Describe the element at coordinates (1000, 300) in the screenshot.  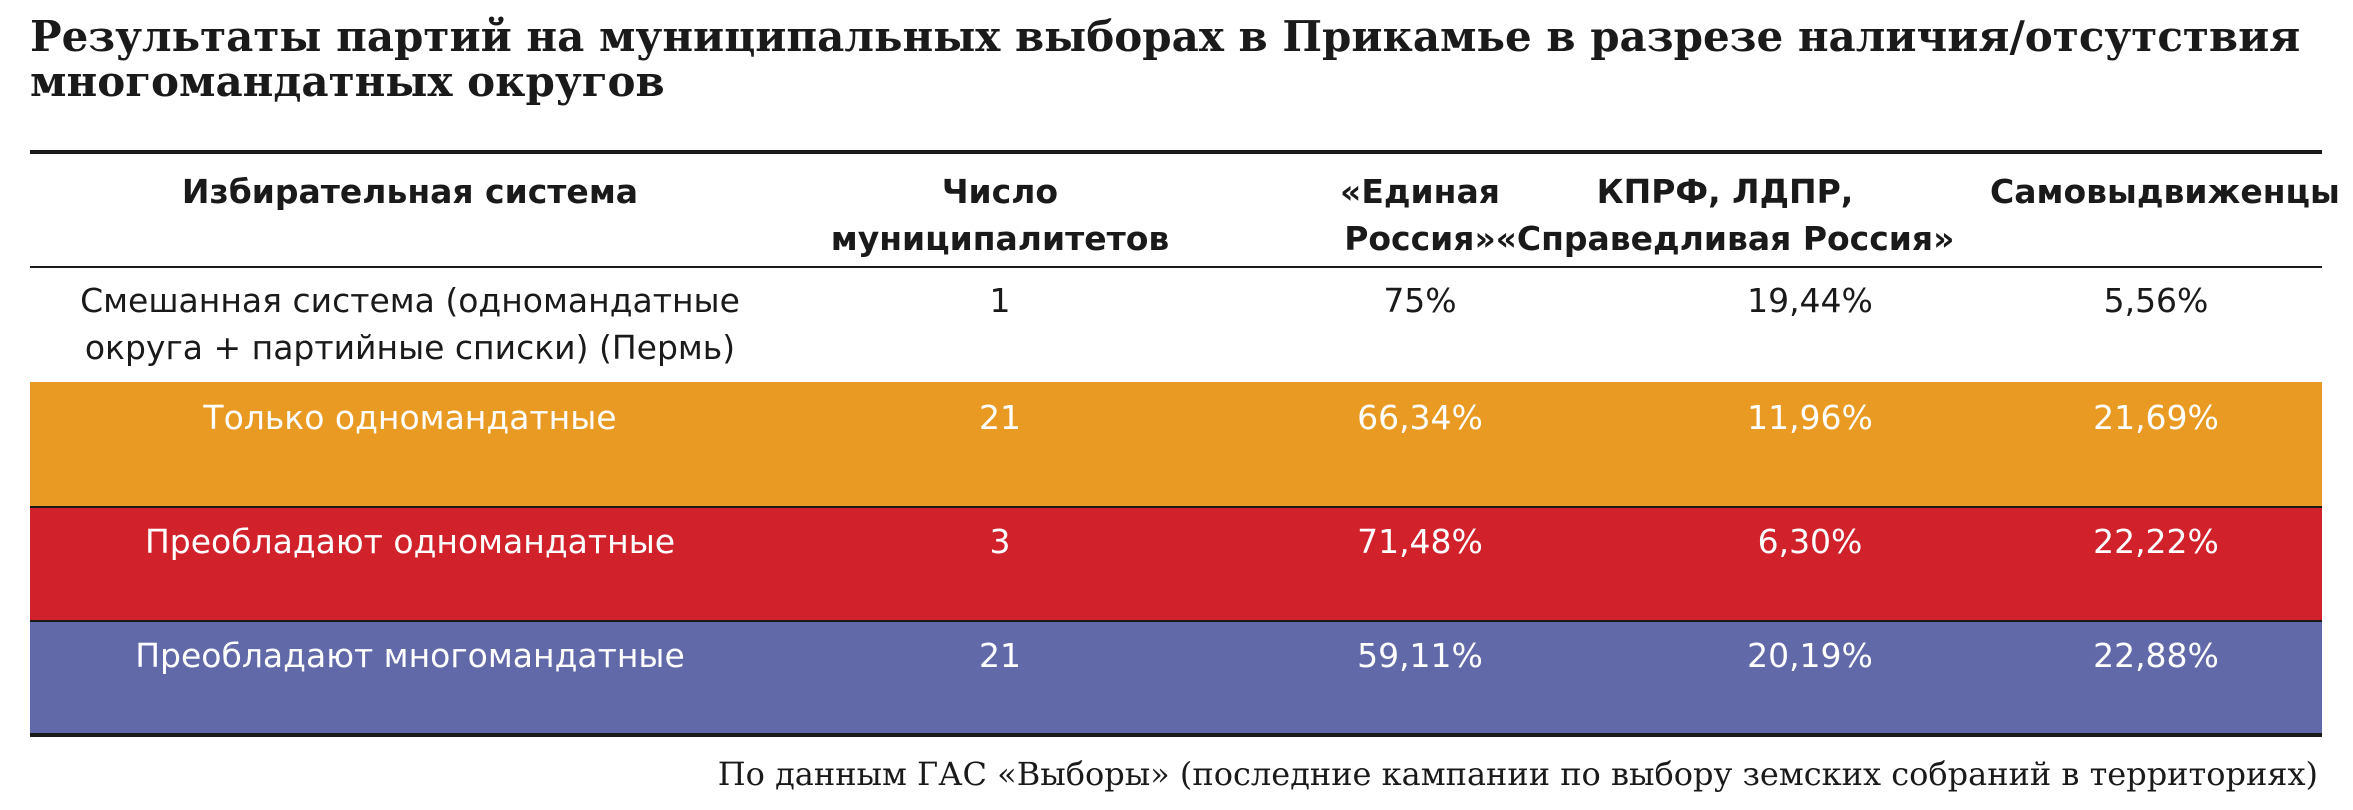
I see `cell-count: 1` at that location.